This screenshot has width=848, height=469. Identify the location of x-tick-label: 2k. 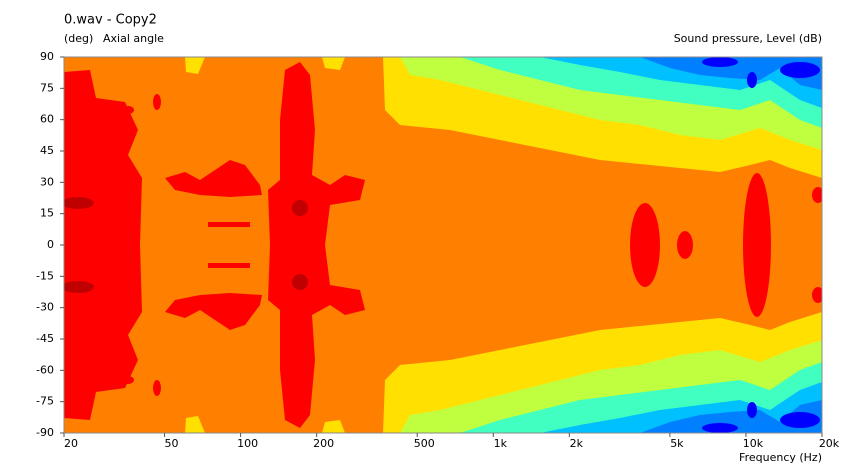
(577, 443).